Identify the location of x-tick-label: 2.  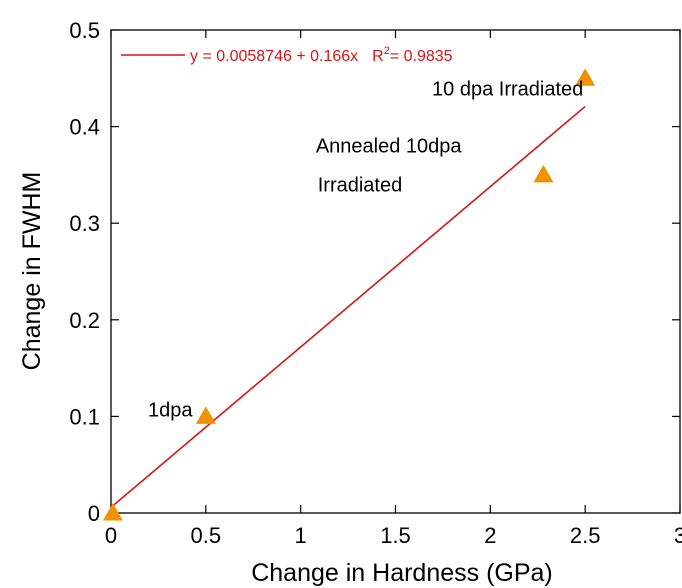
(490, 535).